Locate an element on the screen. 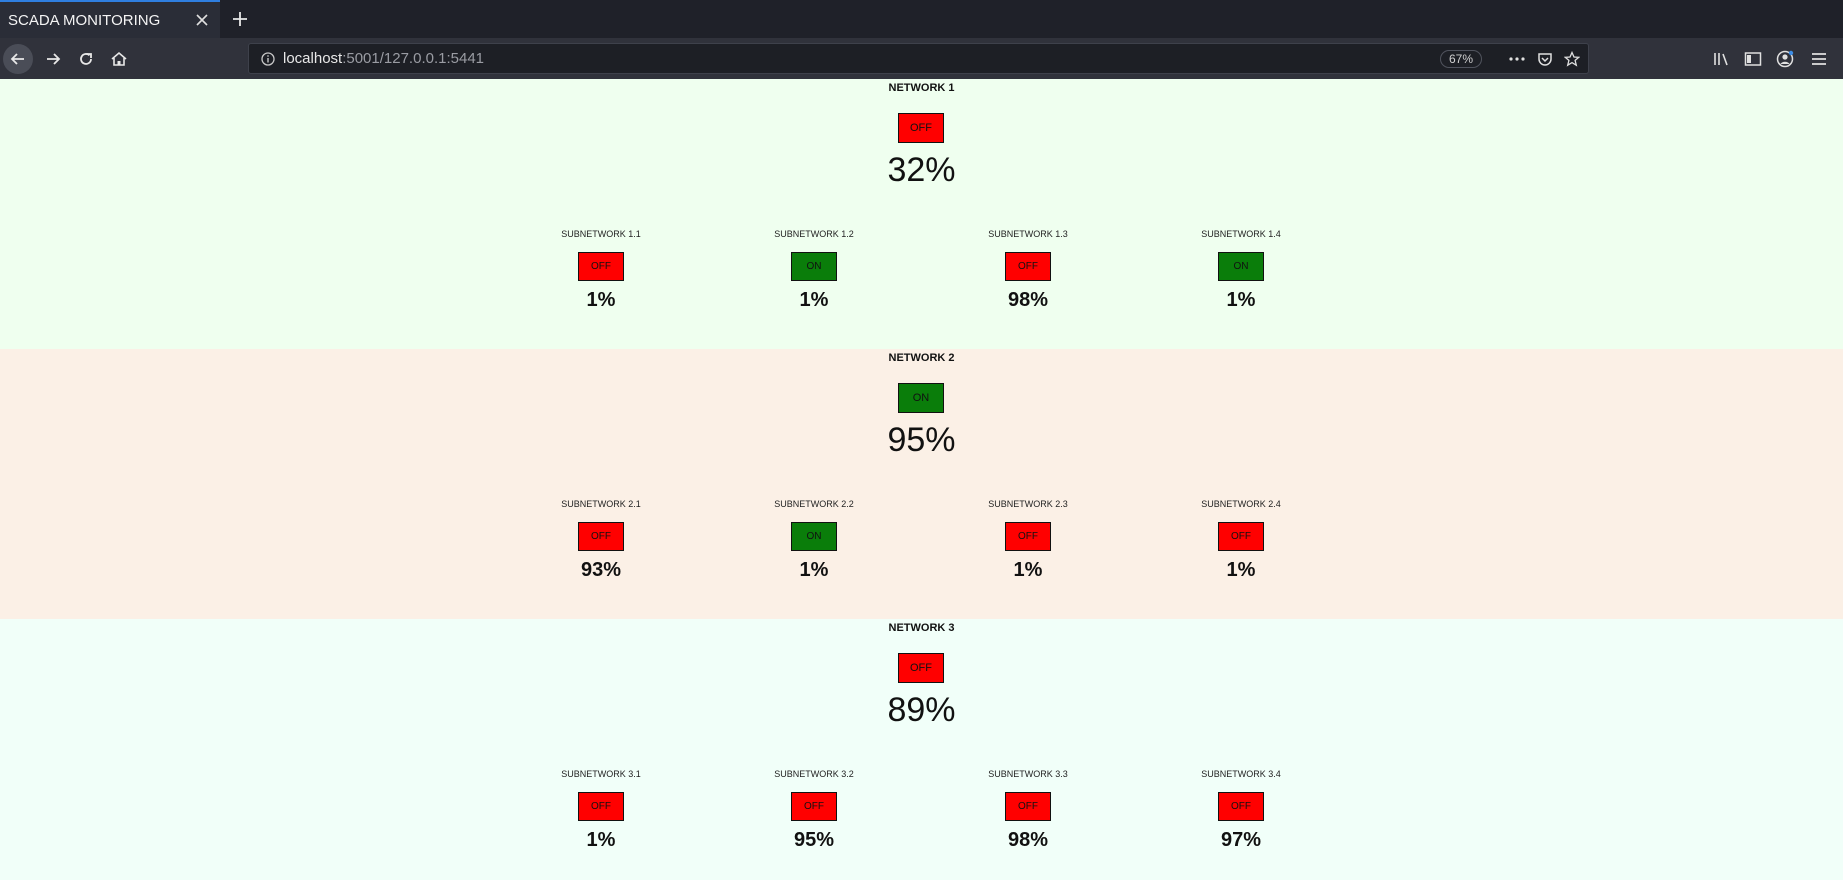 The width and height of the screenshot is (1843, 880). more-icon is located at coordinates (1517, 59).